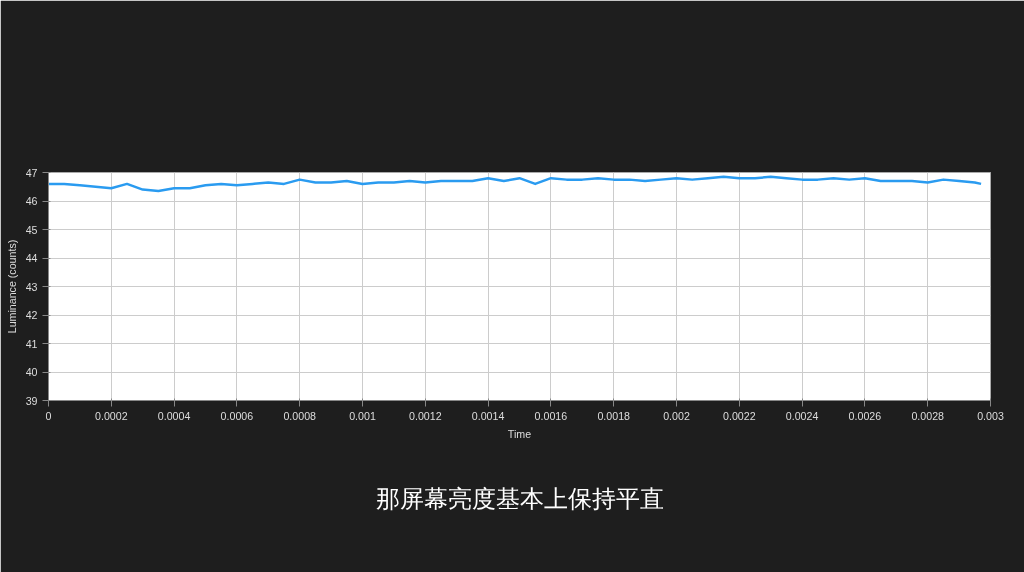 This screenshot has height=572, width=1024. I want to click on x-tick-label: 0.0024, so click(802, 415).